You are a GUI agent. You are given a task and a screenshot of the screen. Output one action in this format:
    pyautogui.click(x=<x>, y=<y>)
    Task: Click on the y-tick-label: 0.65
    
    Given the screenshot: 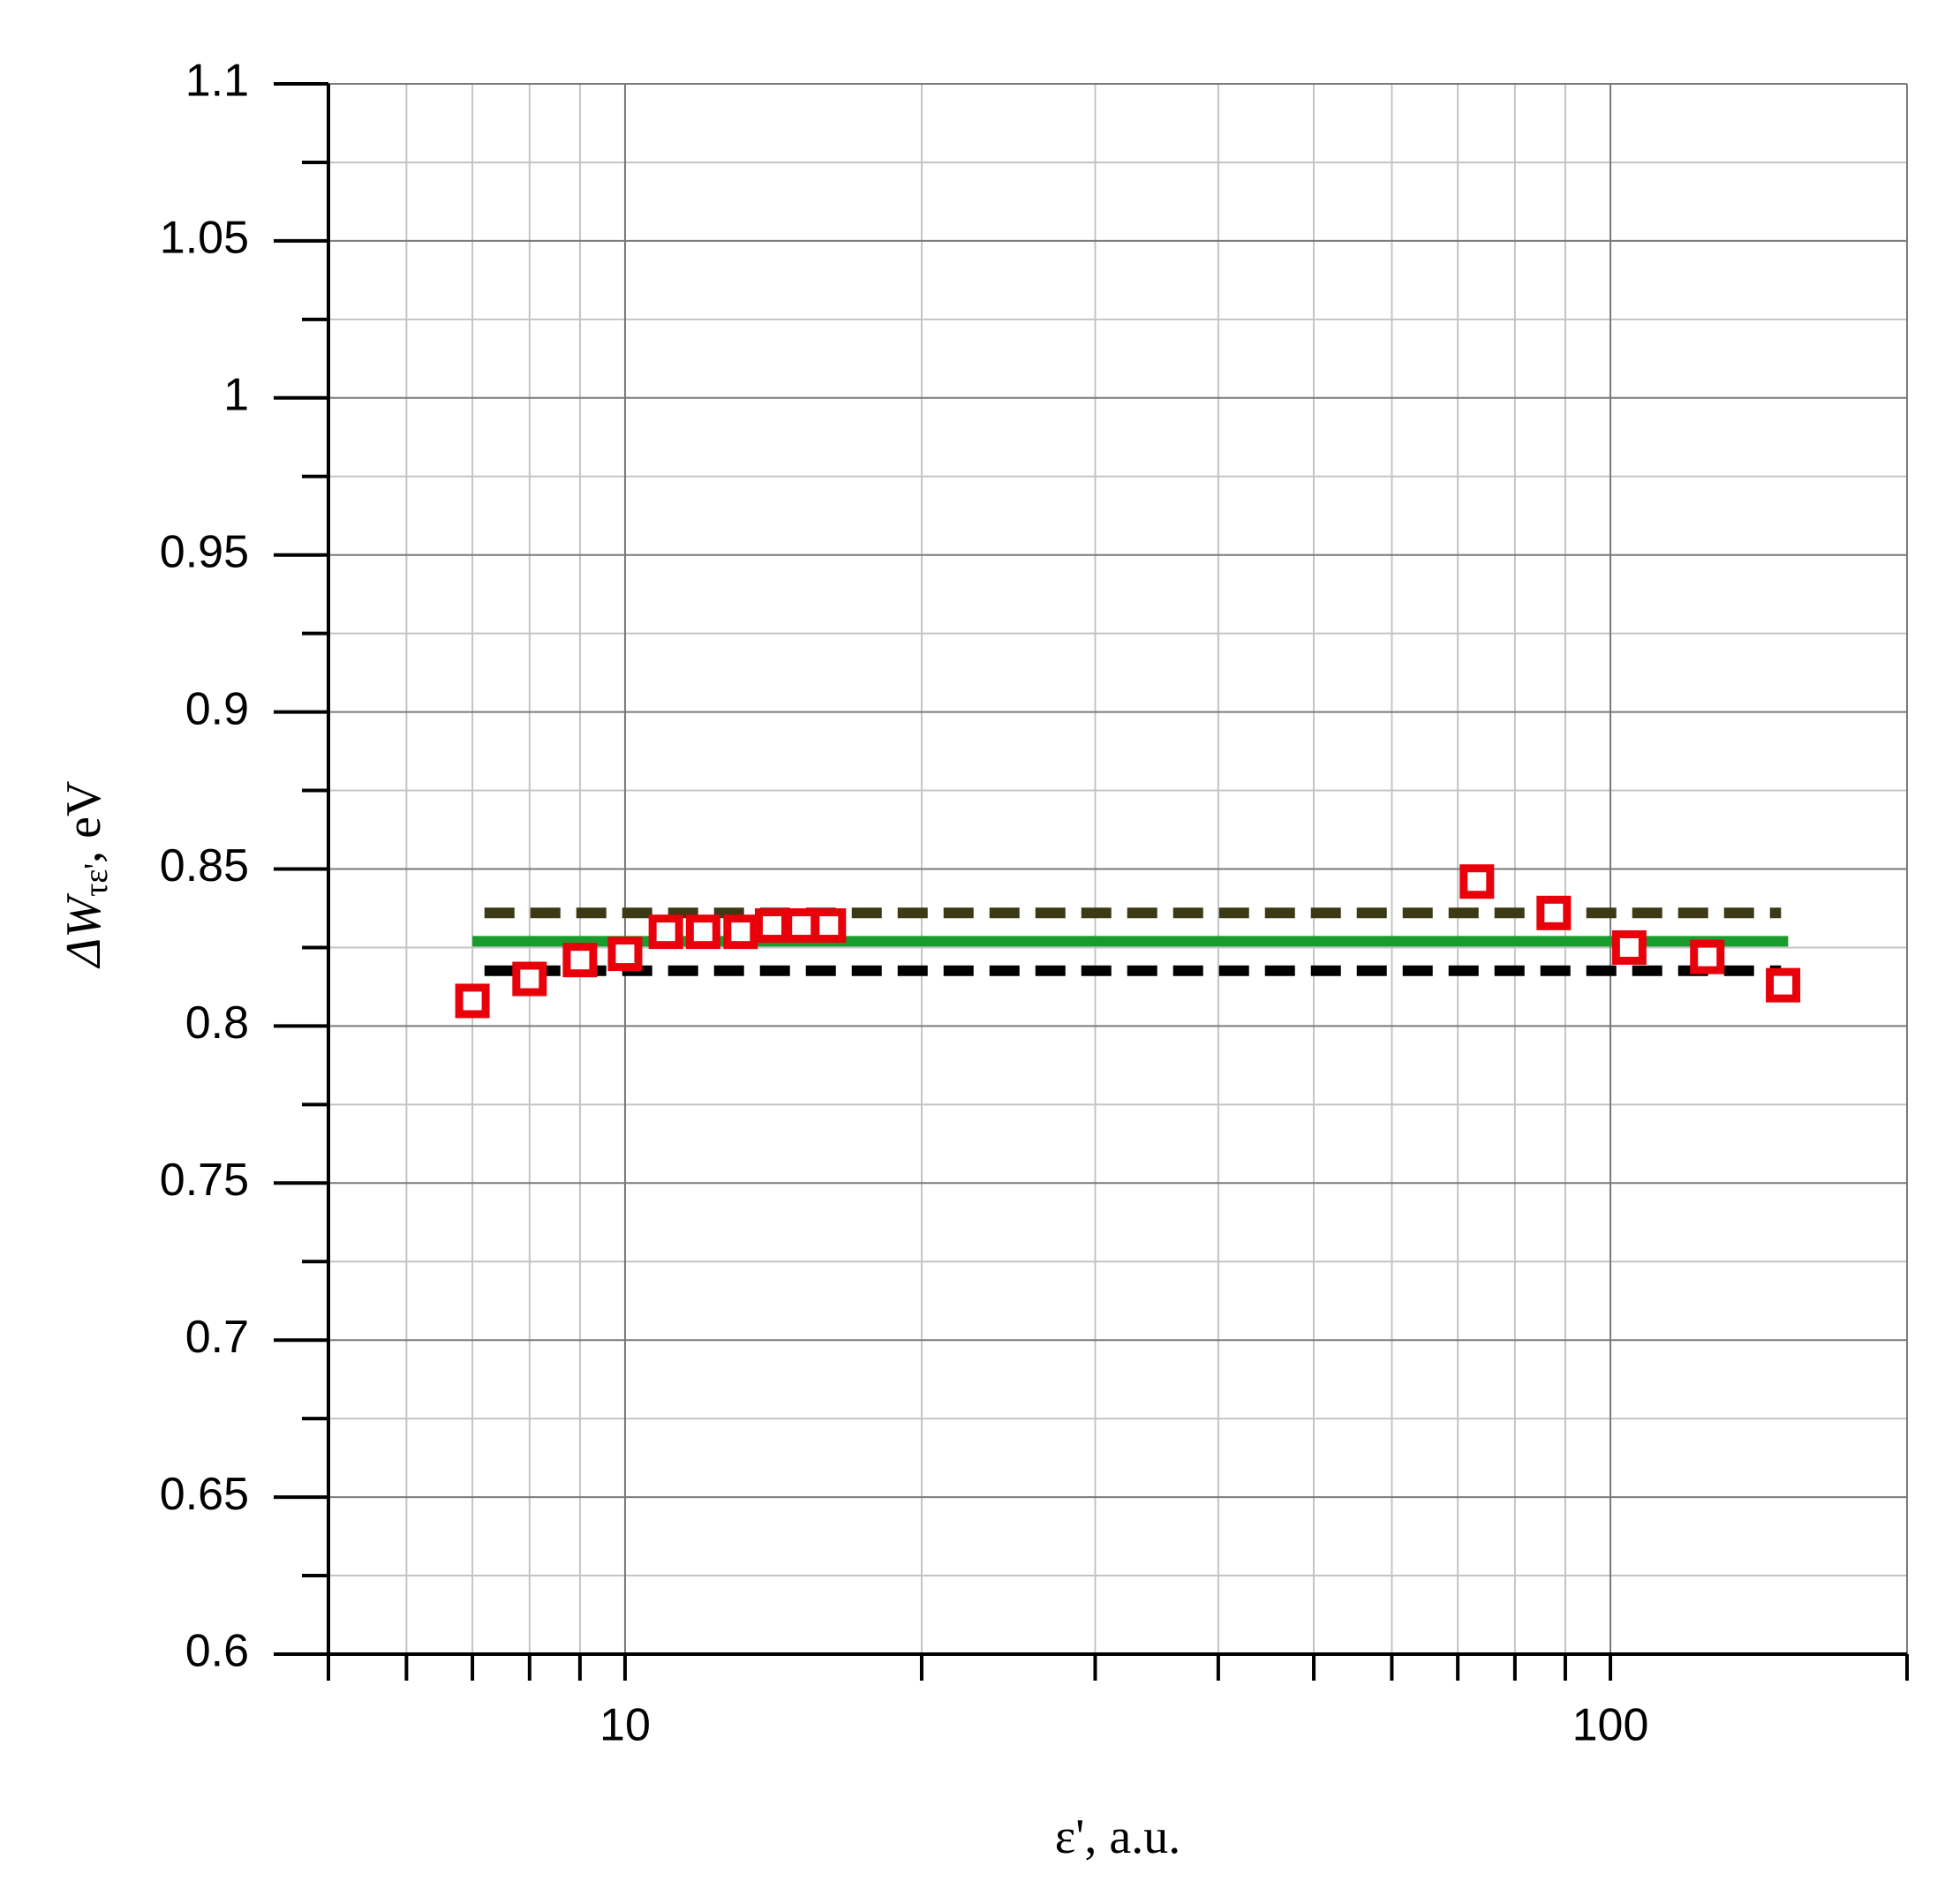 What is the action you would take?
    pyautogui.click(x=204, y=1494)
    